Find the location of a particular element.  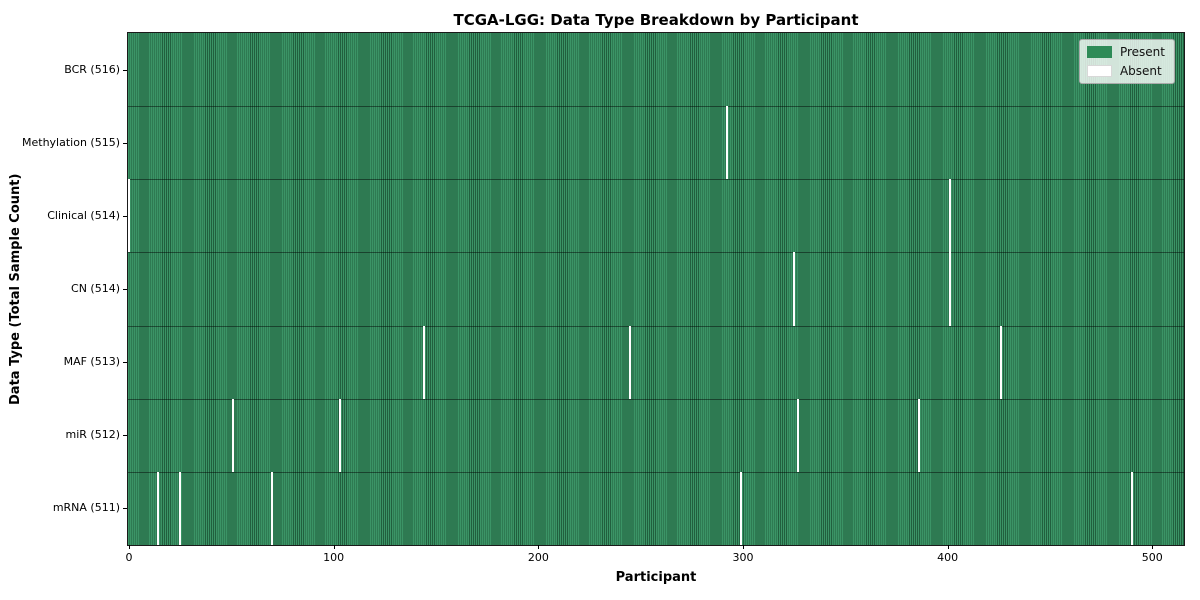

legend-item-absent: Absent is located at coordinates (1125, 71).